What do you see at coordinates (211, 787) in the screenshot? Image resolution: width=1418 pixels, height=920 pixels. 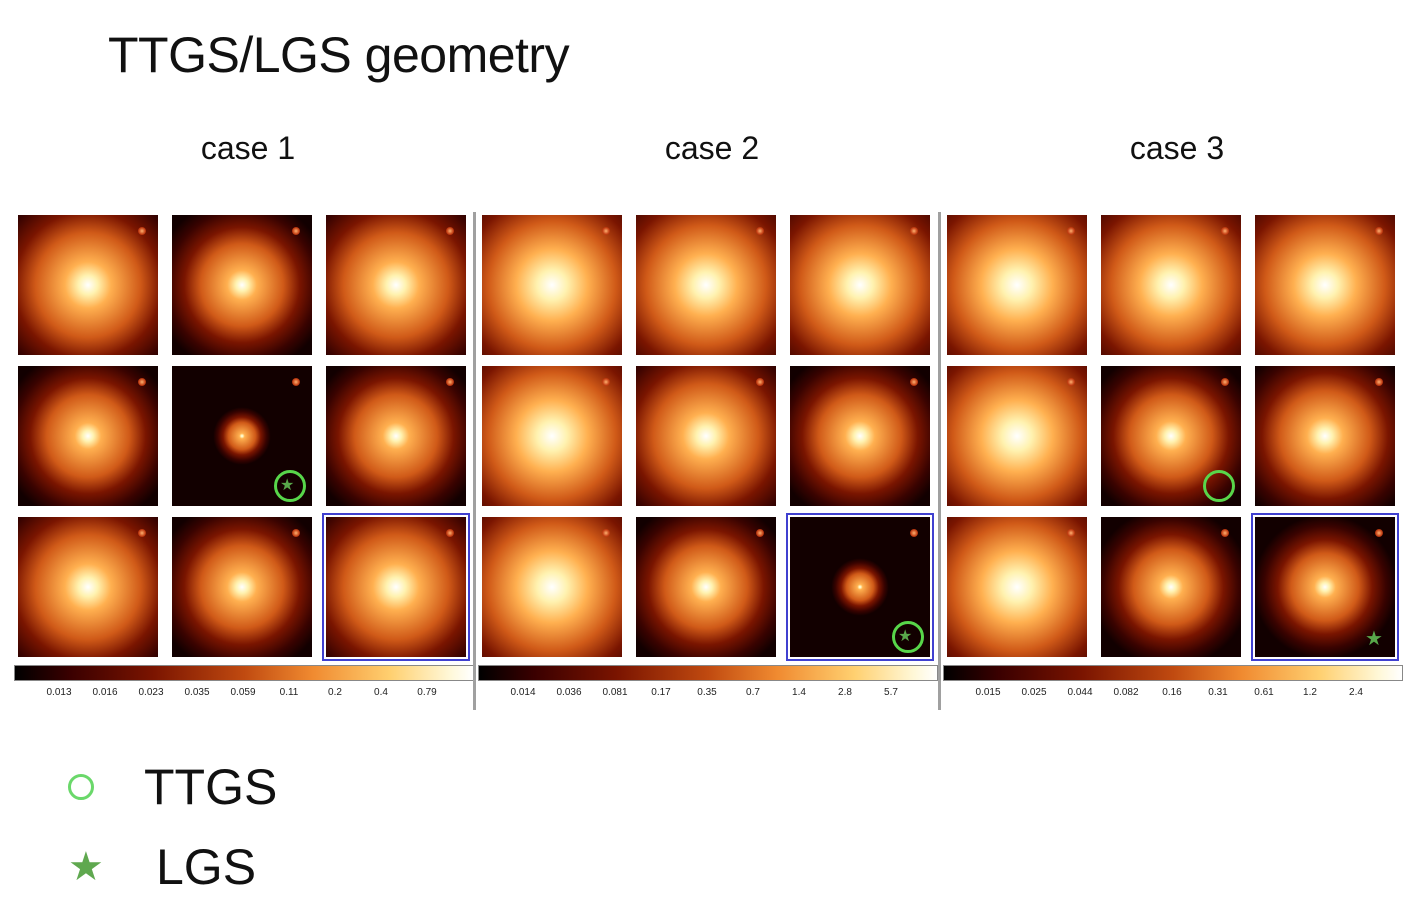 I see `legend-ttgs-label: TTGS` at bounding box center [211, 787].